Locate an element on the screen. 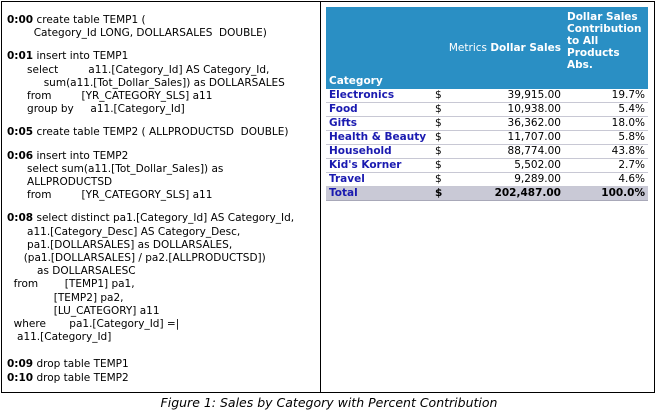 The width and height of the screenshot is (658, 417). sql-timestamp: 0:10 is located at coordinates (20, 377).